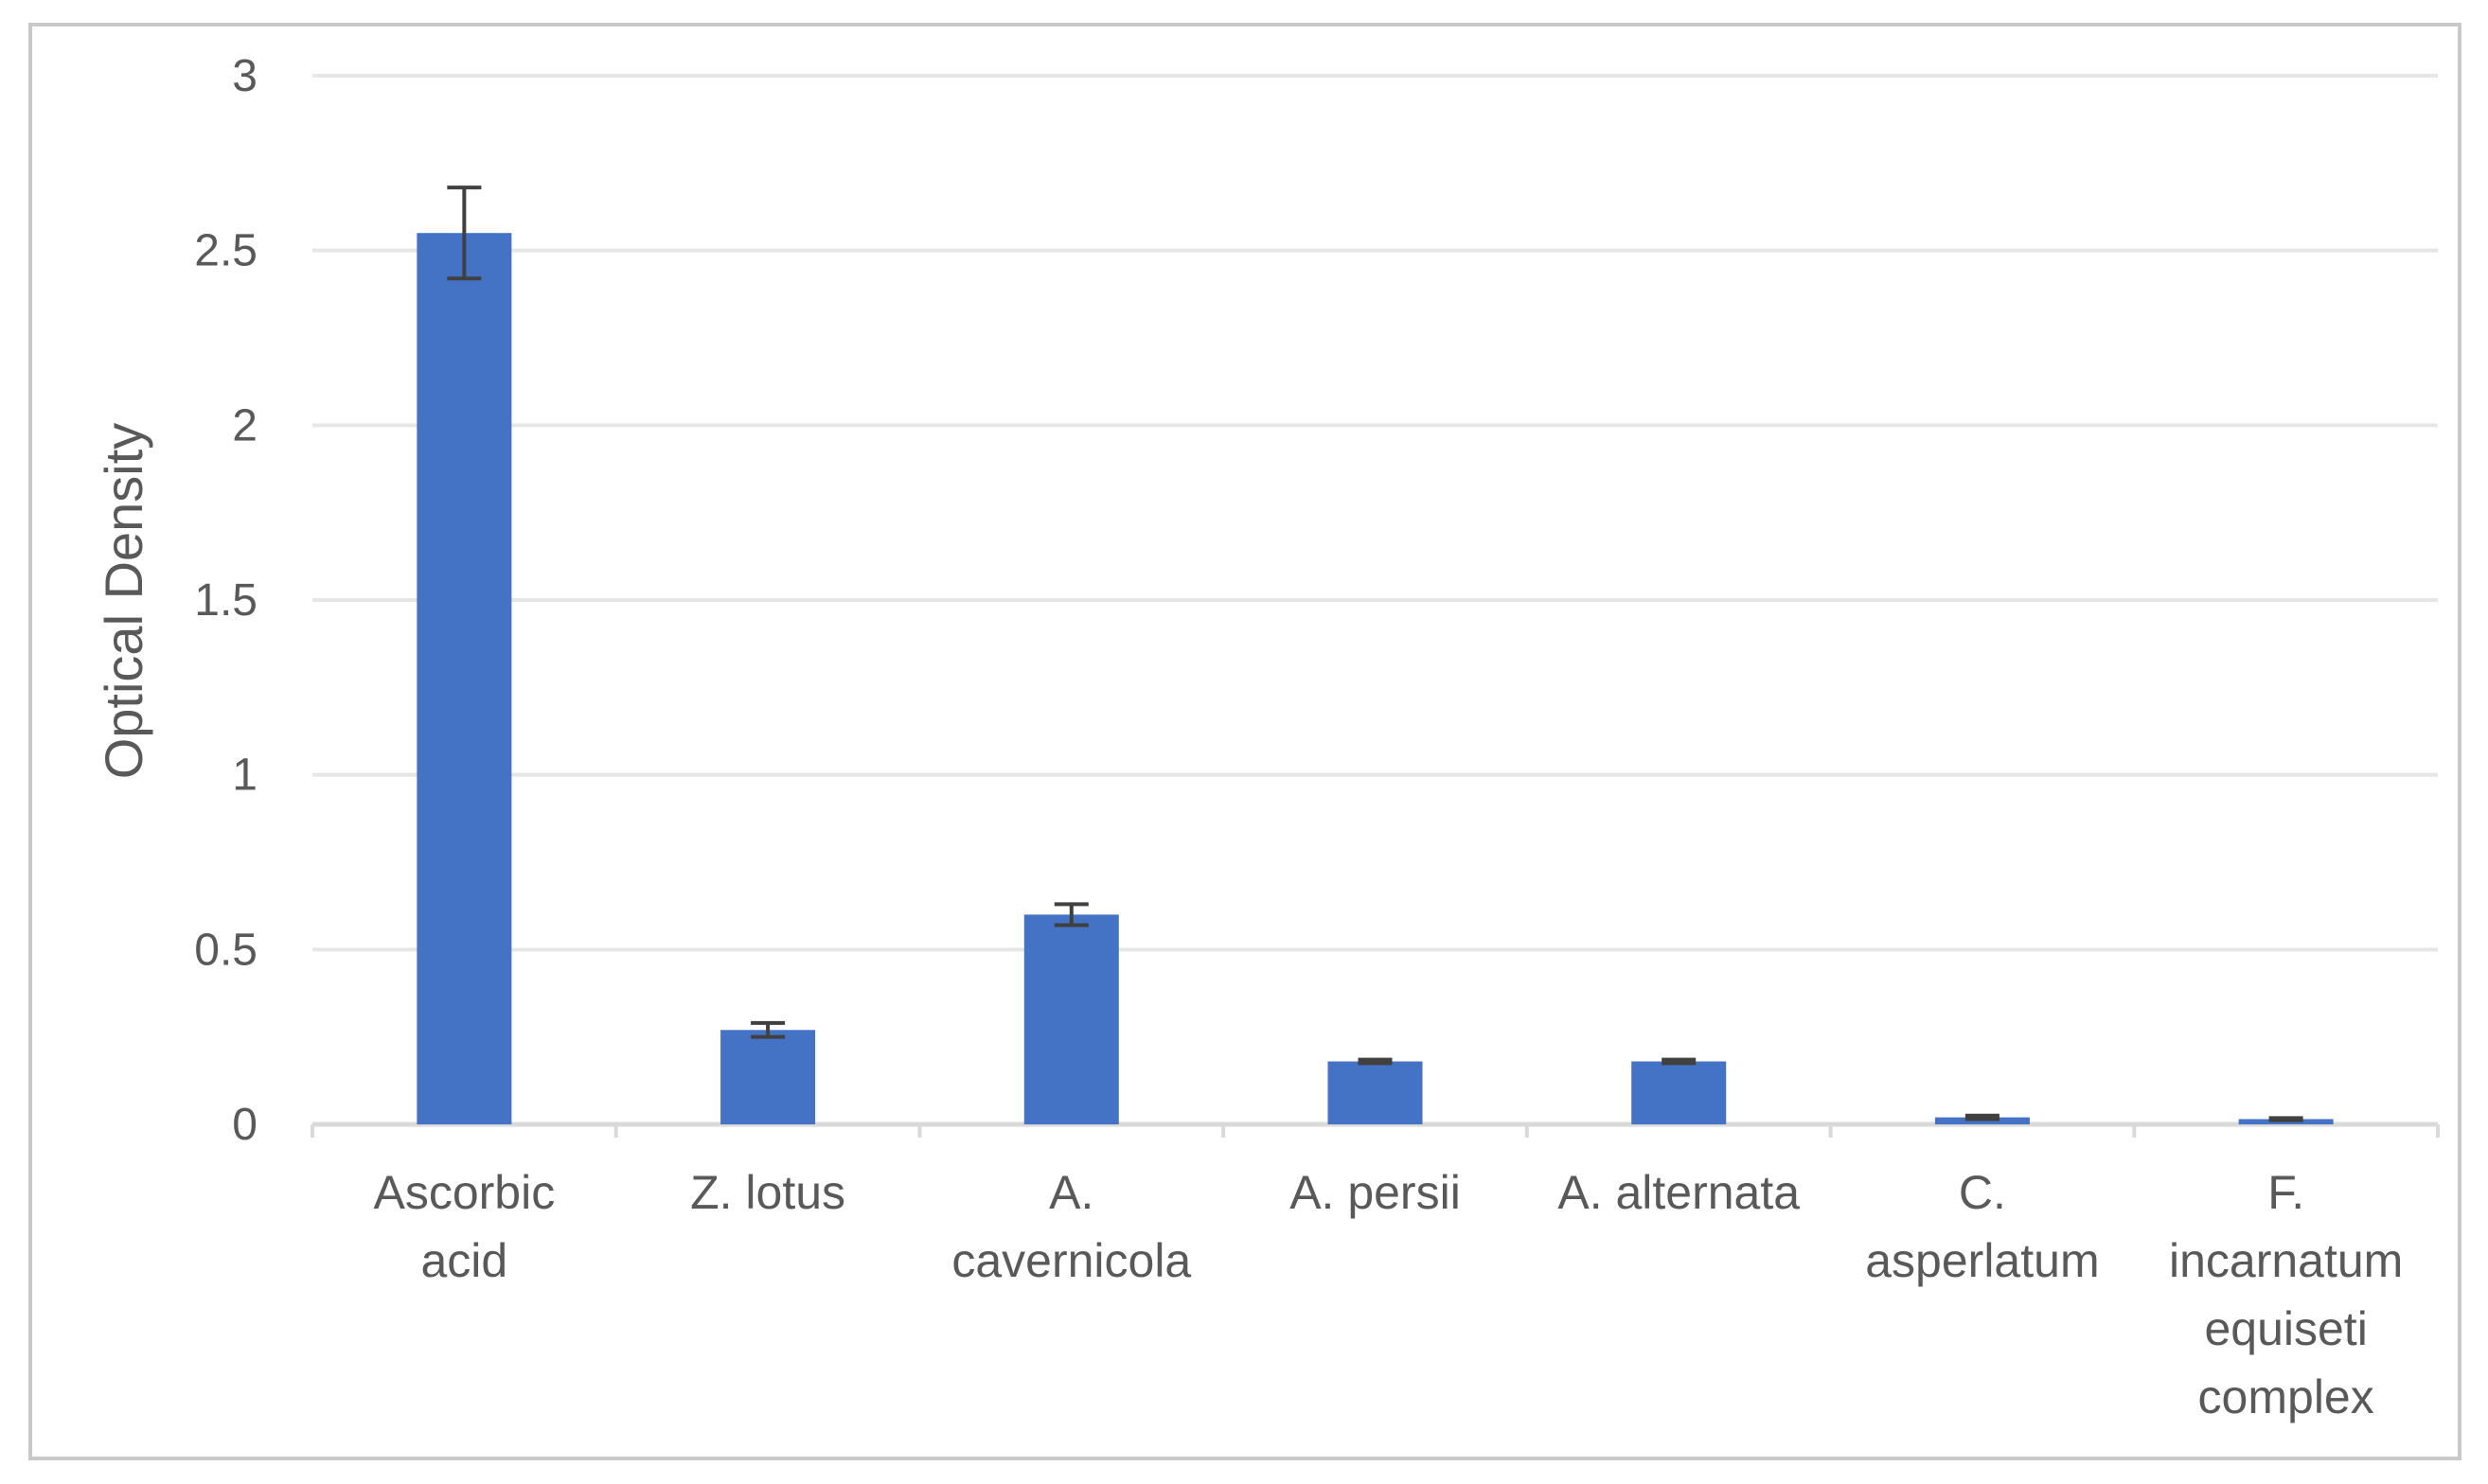 This screenshot has width=2488, height=1484. Describe the element at coordinates (463, 1260) in the screenshot. I see `x-tick-label-line: acid` at that location.